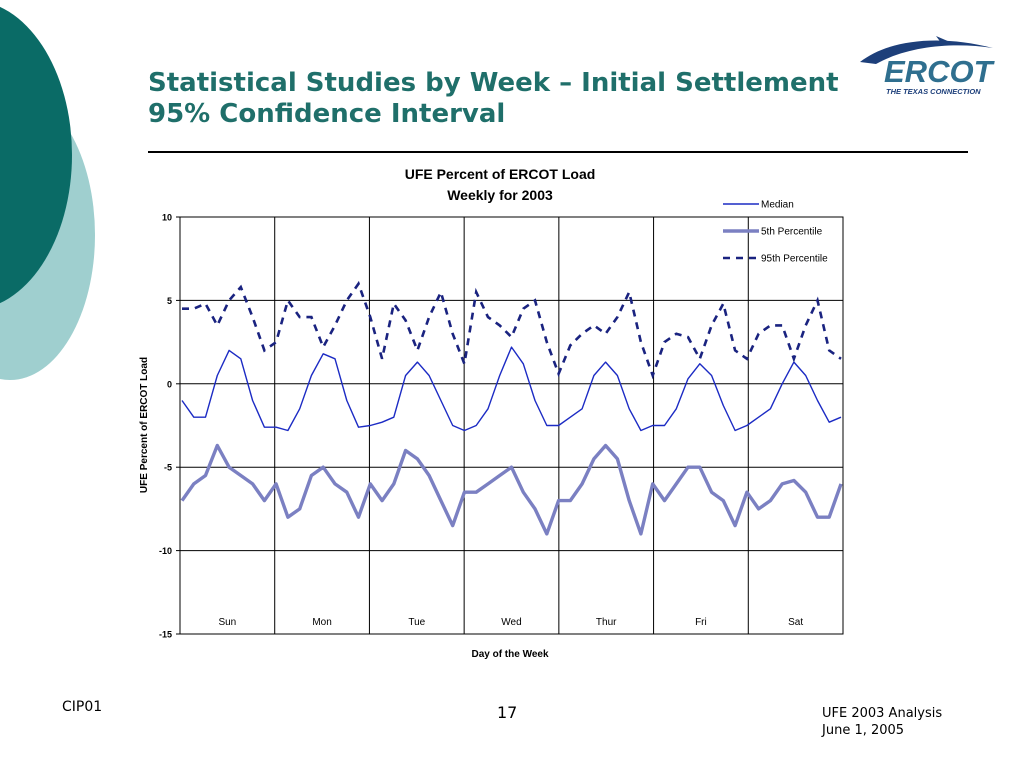 Image resolution: width=1024 pixels, height=768 pixels. I want to click on day-labels: Sun Mon Tue Wed Thur Fri Sat, so click(510, 622).